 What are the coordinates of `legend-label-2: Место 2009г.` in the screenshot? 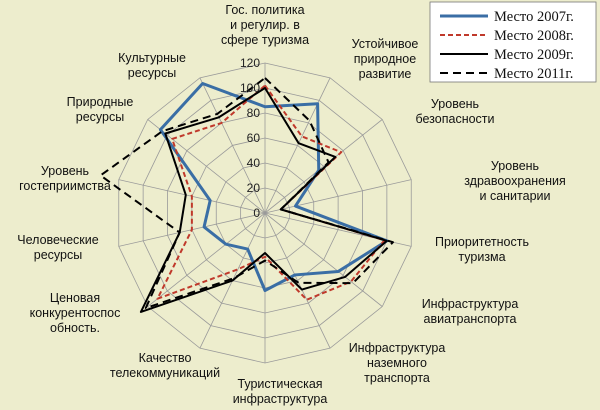 It's located at (534, 55).